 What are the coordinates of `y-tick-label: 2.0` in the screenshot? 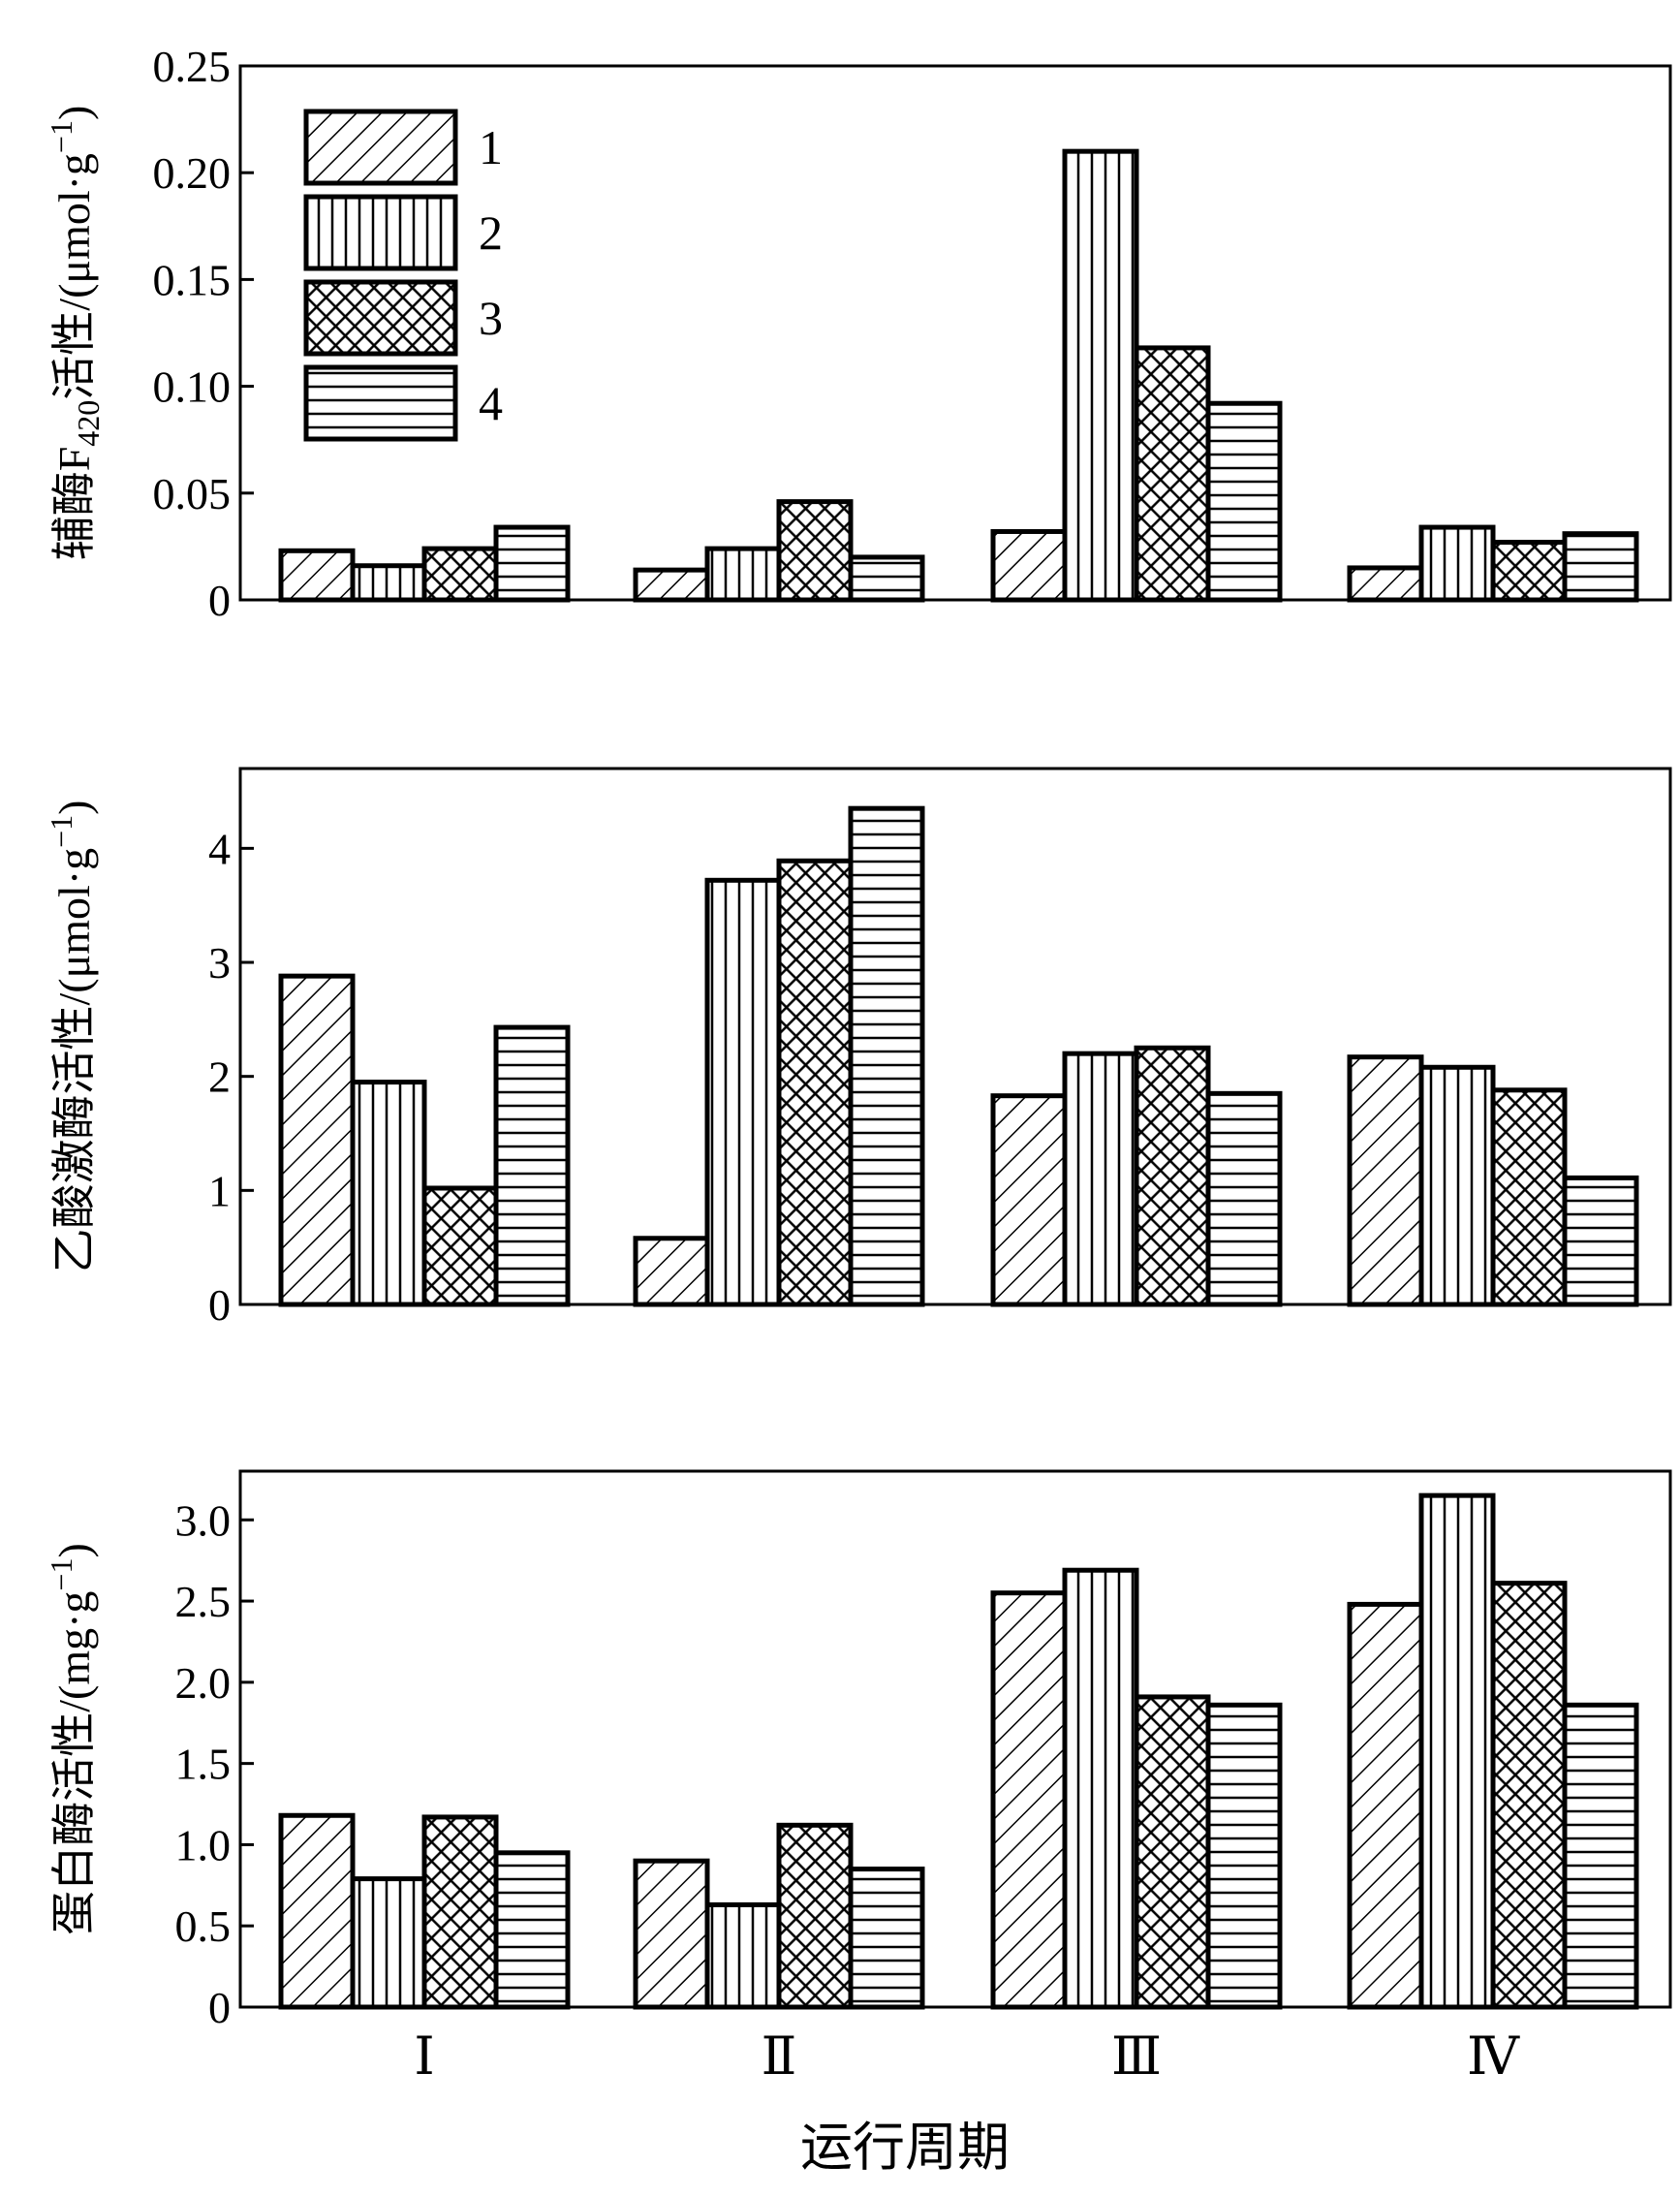 It's located at (204, 1683).